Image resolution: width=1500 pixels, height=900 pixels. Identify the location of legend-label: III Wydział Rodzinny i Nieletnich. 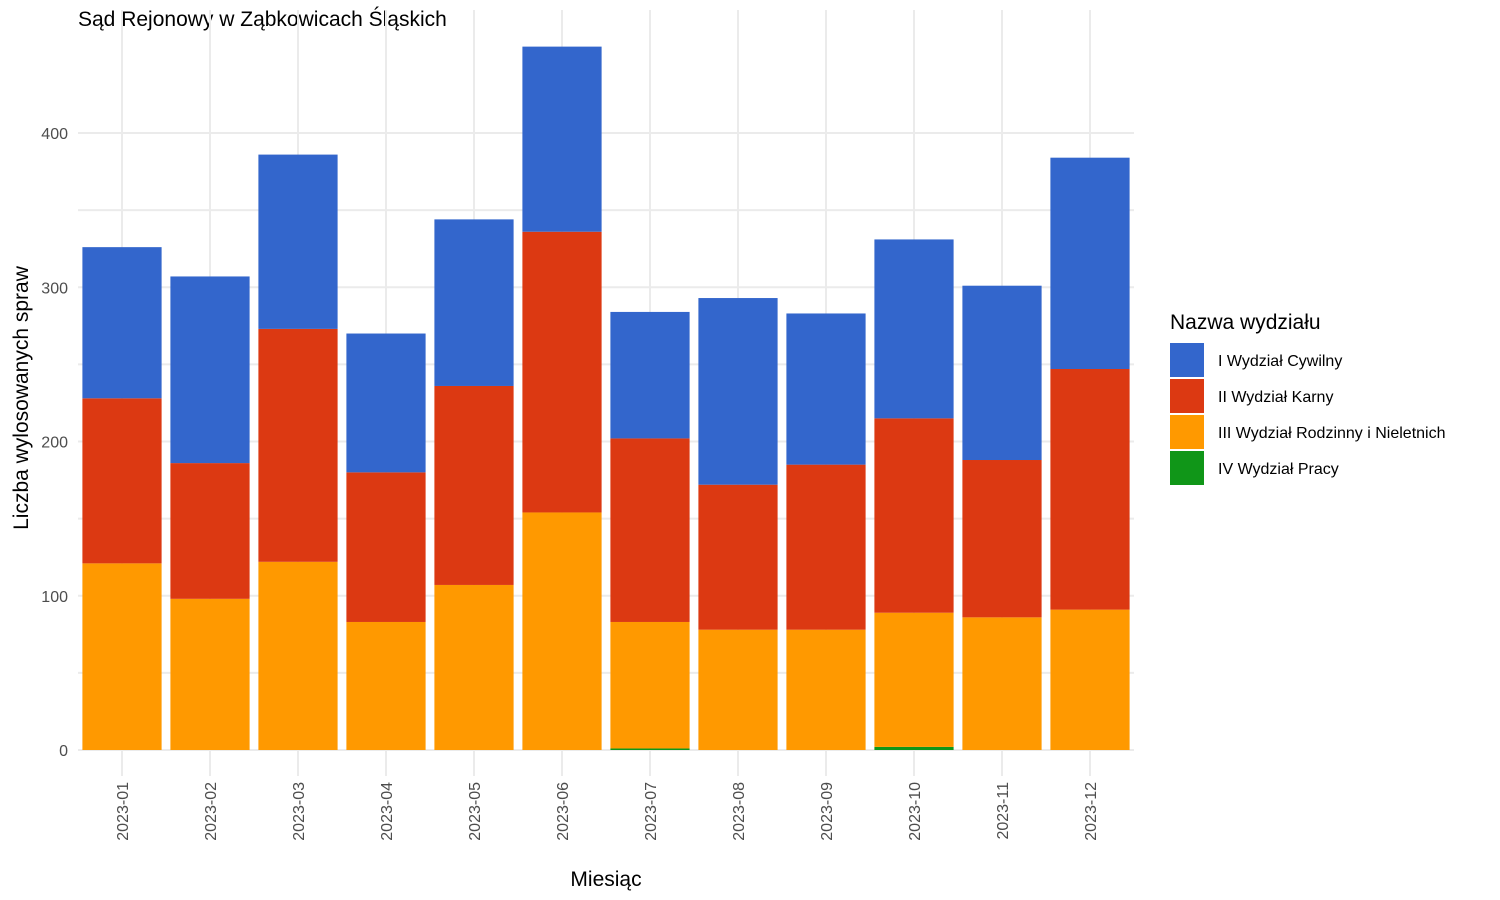
(1332, 433).